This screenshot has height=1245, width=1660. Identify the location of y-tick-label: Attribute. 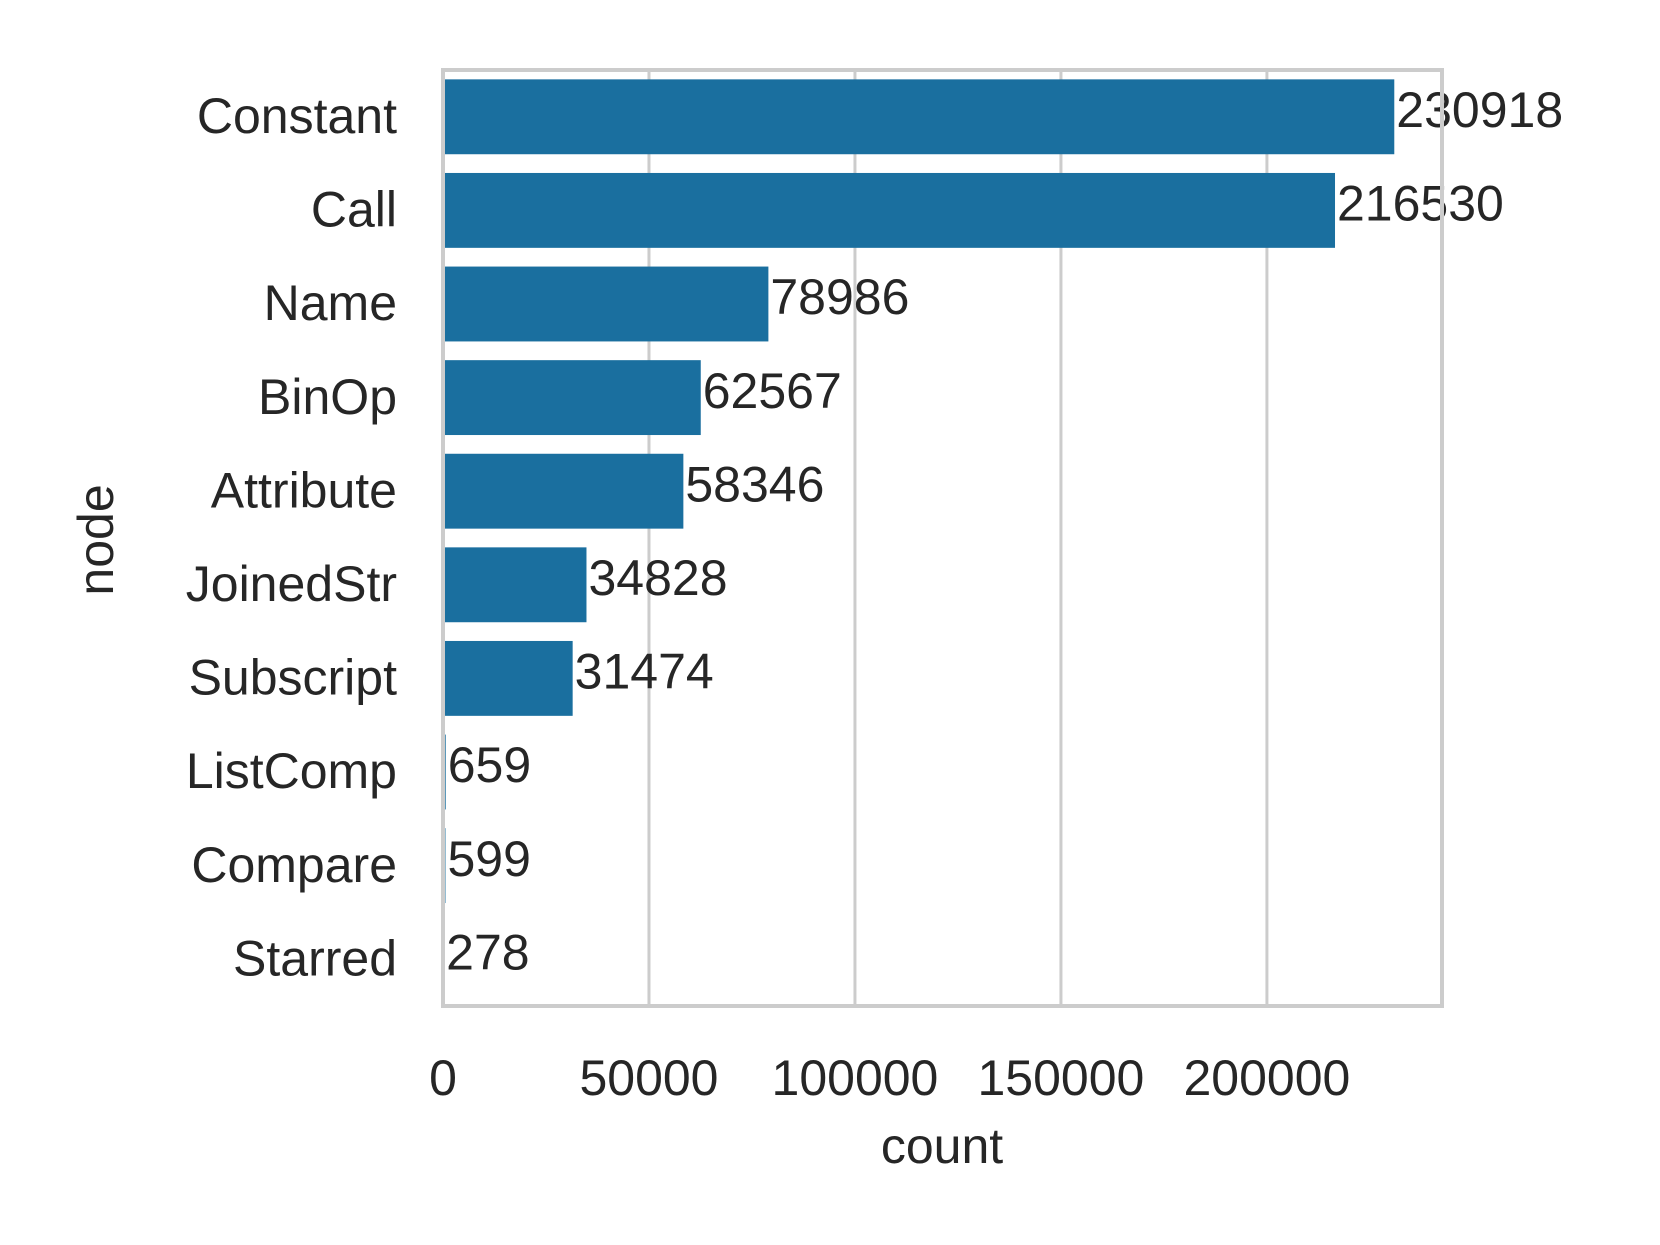
(304, 490).